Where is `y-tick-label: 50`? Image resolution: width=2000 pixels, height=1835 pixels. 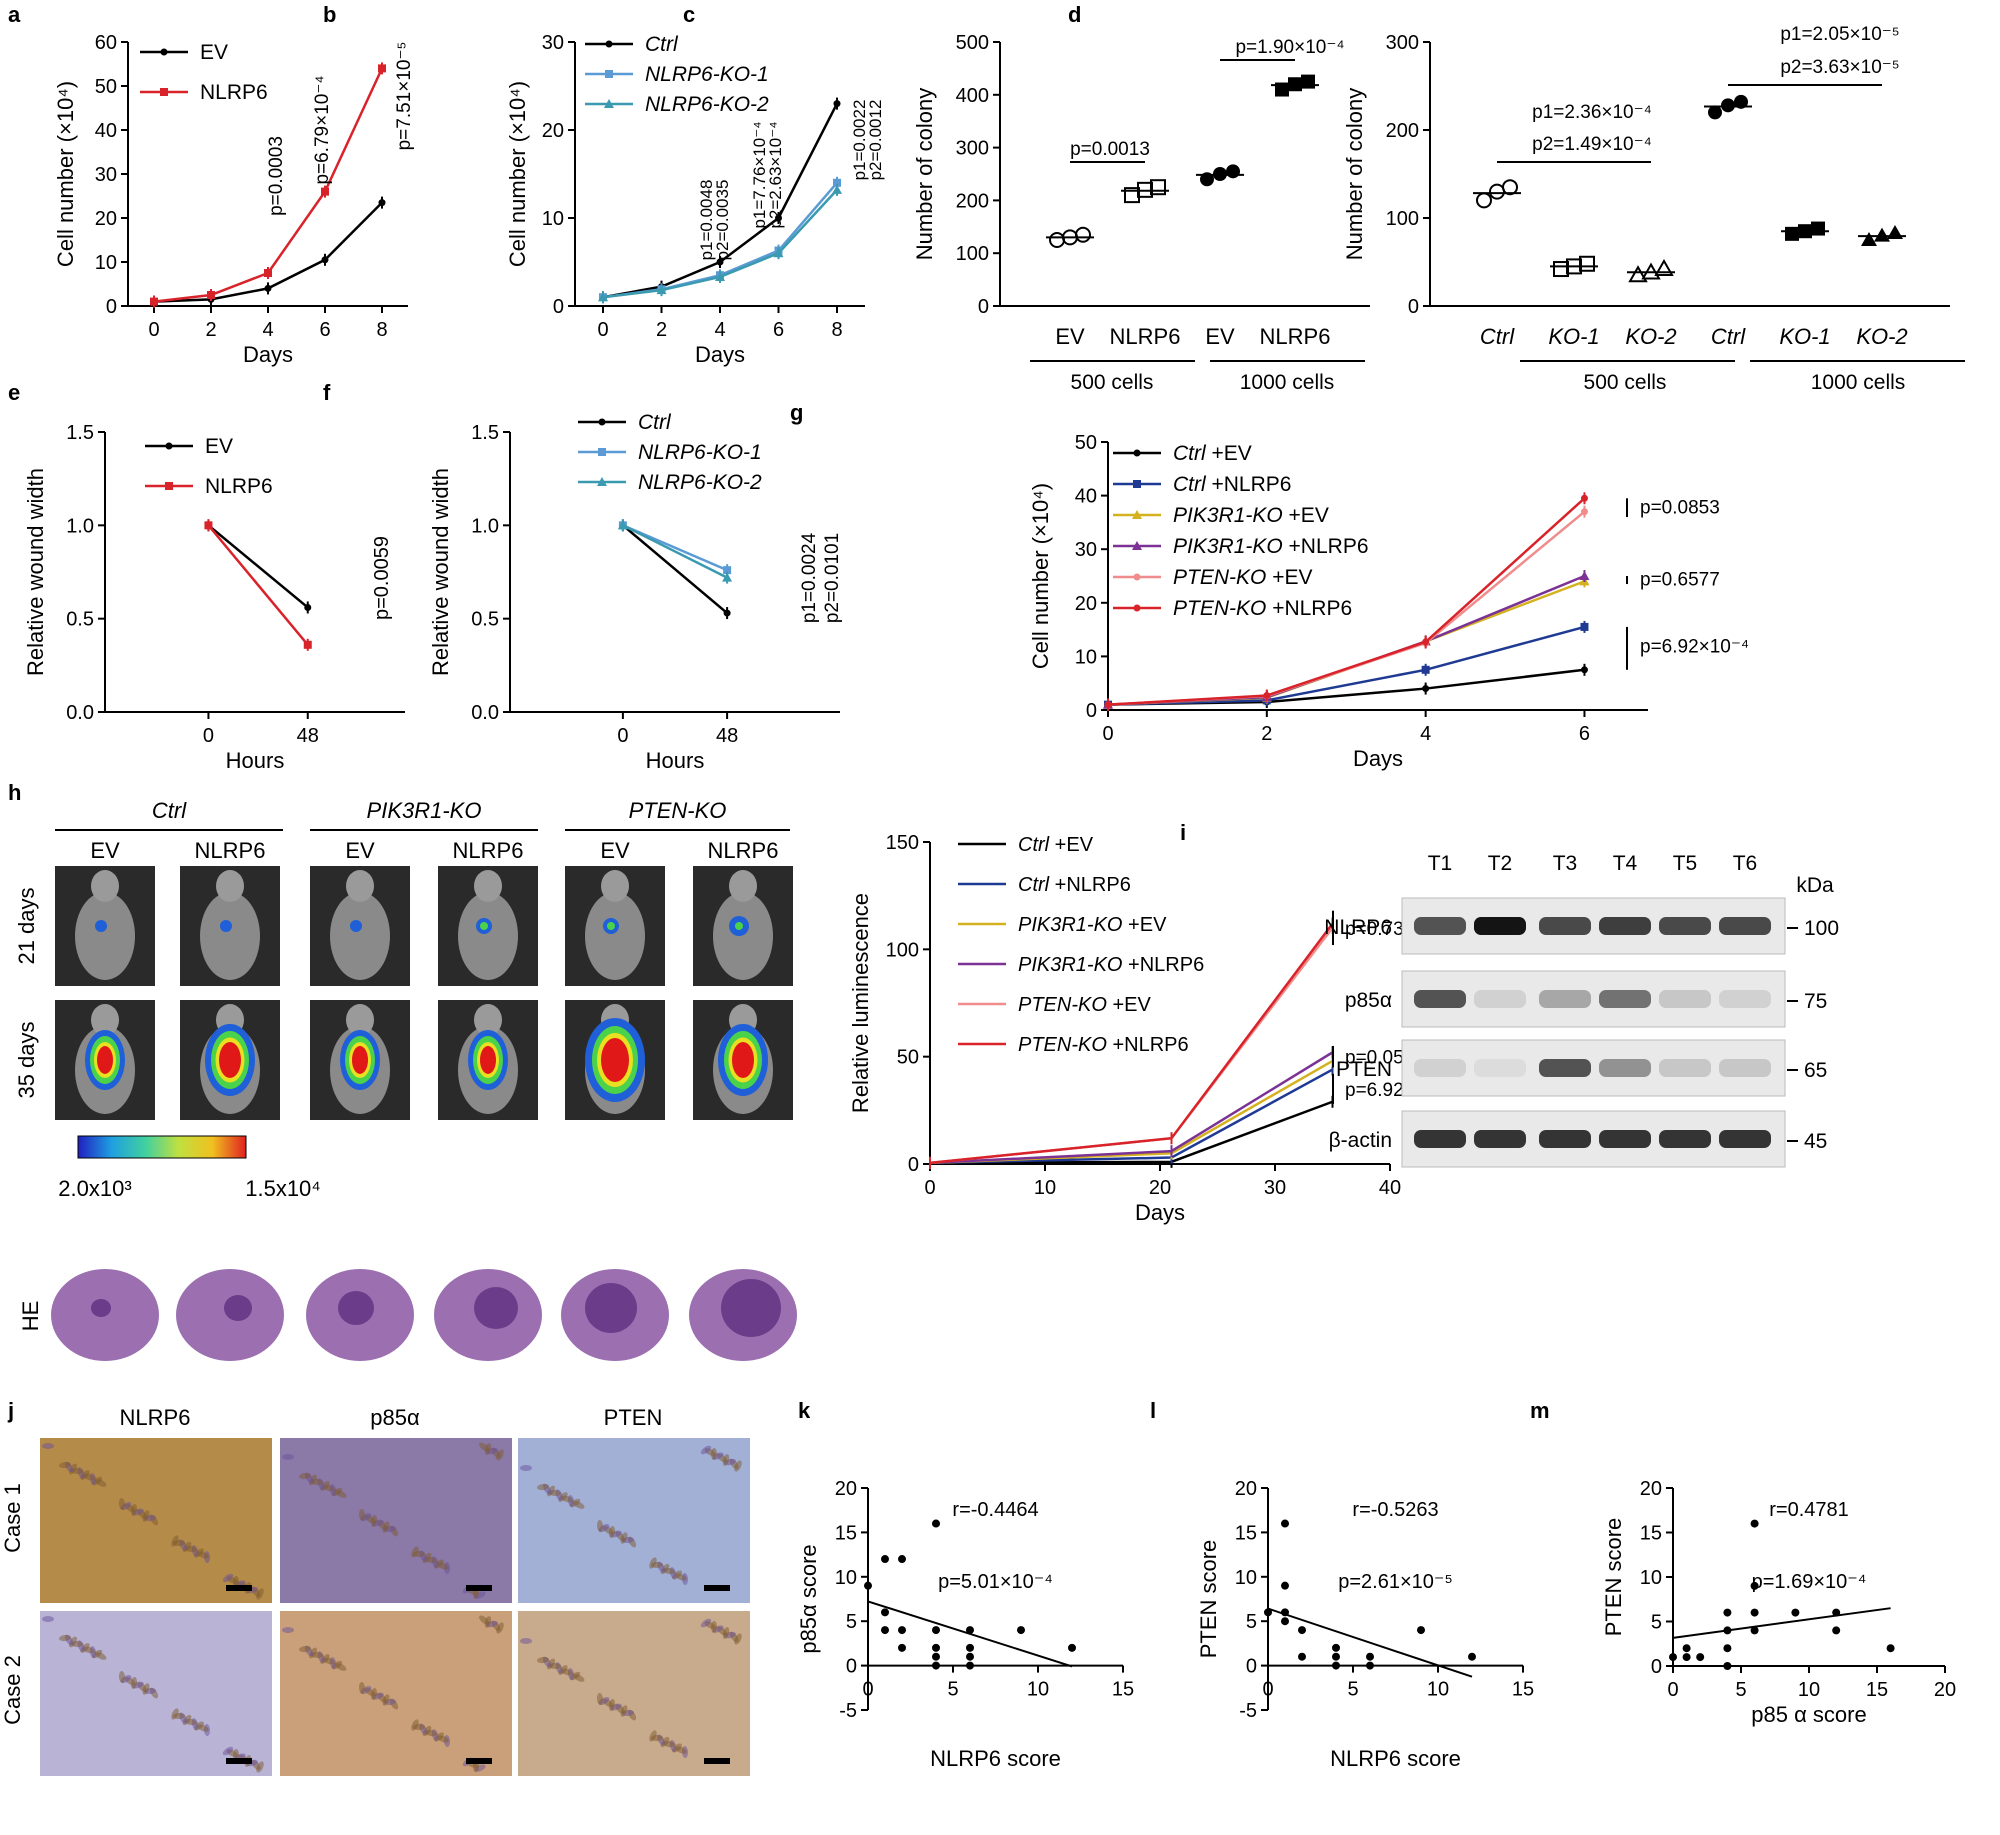 y-tick-label: 50 is located at coordinates (1086, 443).